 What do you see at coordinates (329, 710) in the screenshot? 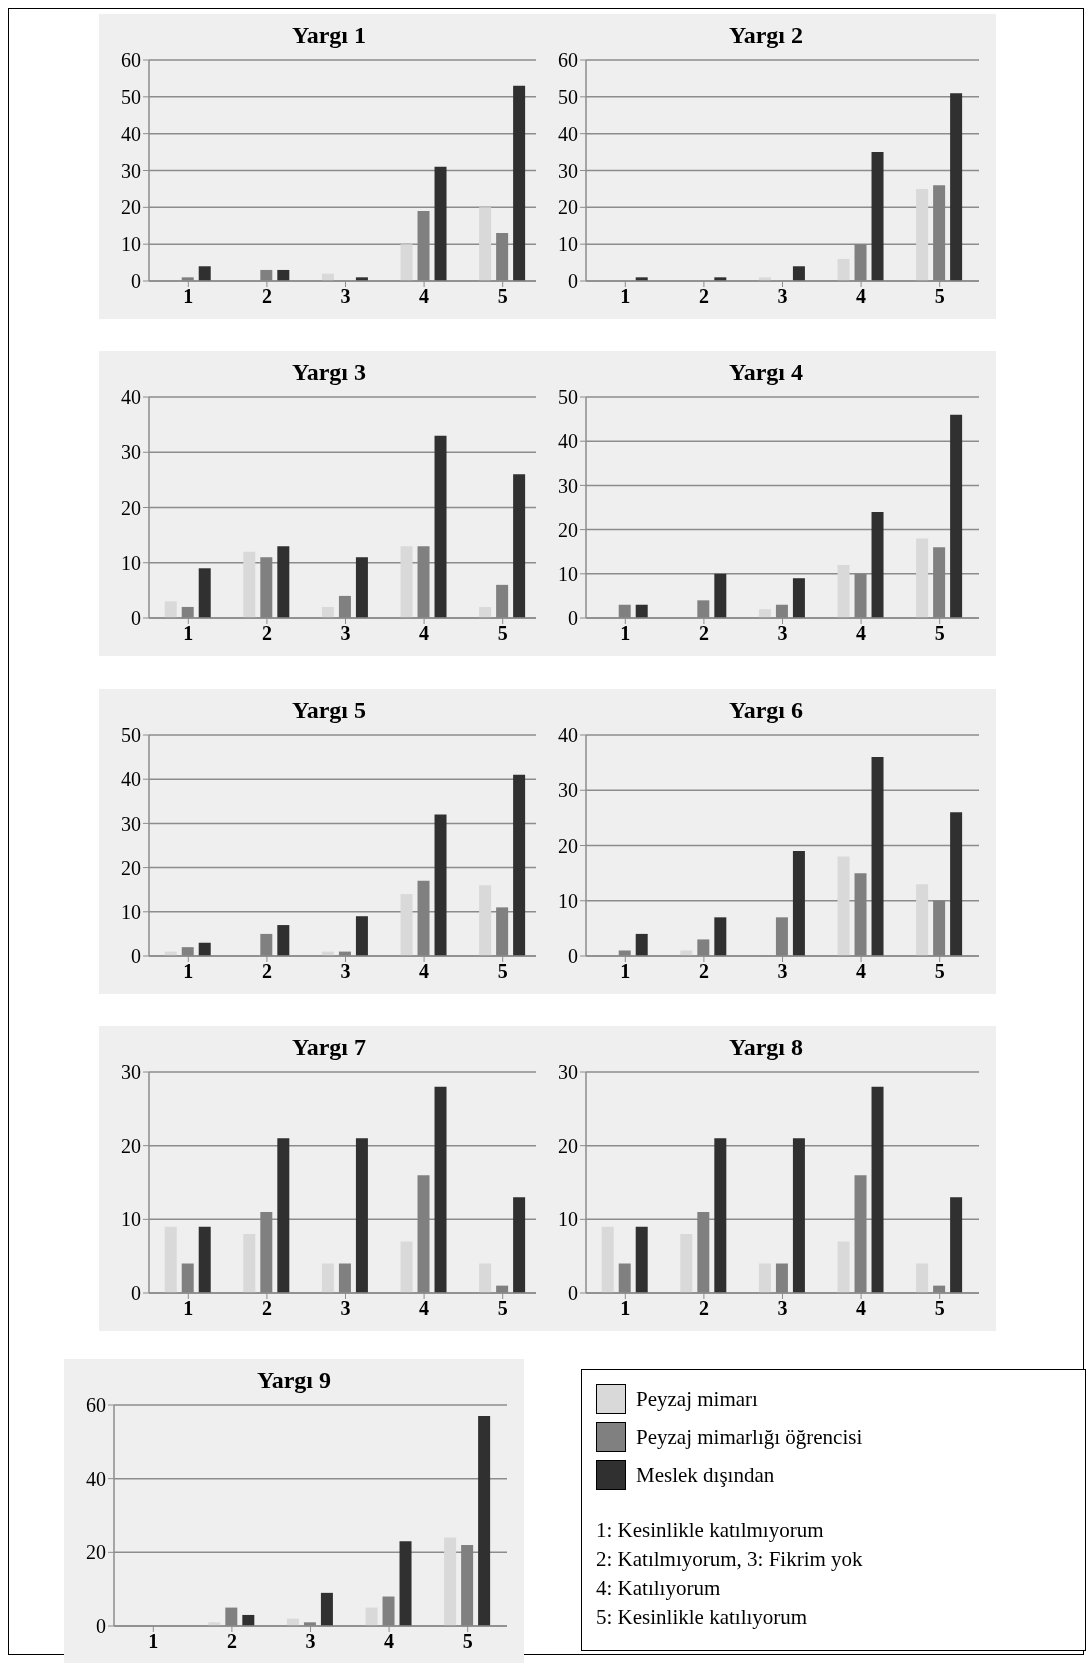
I see `chart-title: Yargı 5` at bounding box center [329, 710].